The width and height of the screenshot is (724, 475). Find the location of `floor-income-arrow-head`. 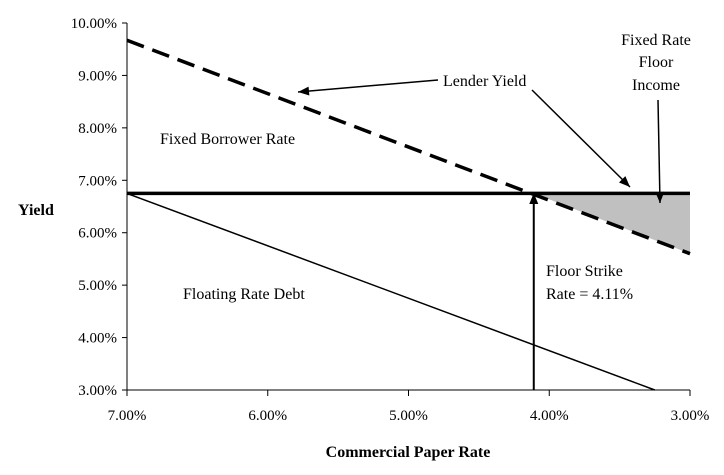

floor-income-arrow-head is located at coordinates (660, 197).